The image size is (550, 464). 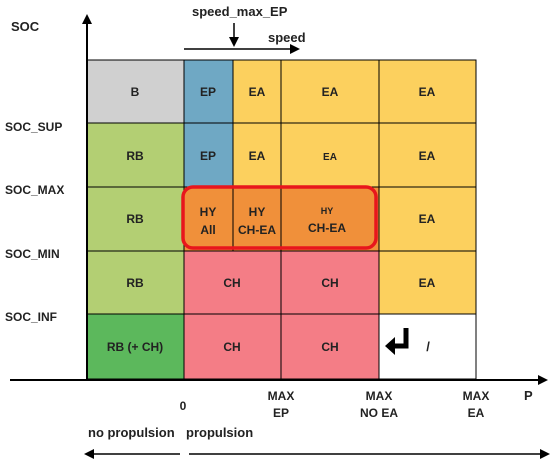 I want to click on return-arrow-icon, so click(x=397, y=341).